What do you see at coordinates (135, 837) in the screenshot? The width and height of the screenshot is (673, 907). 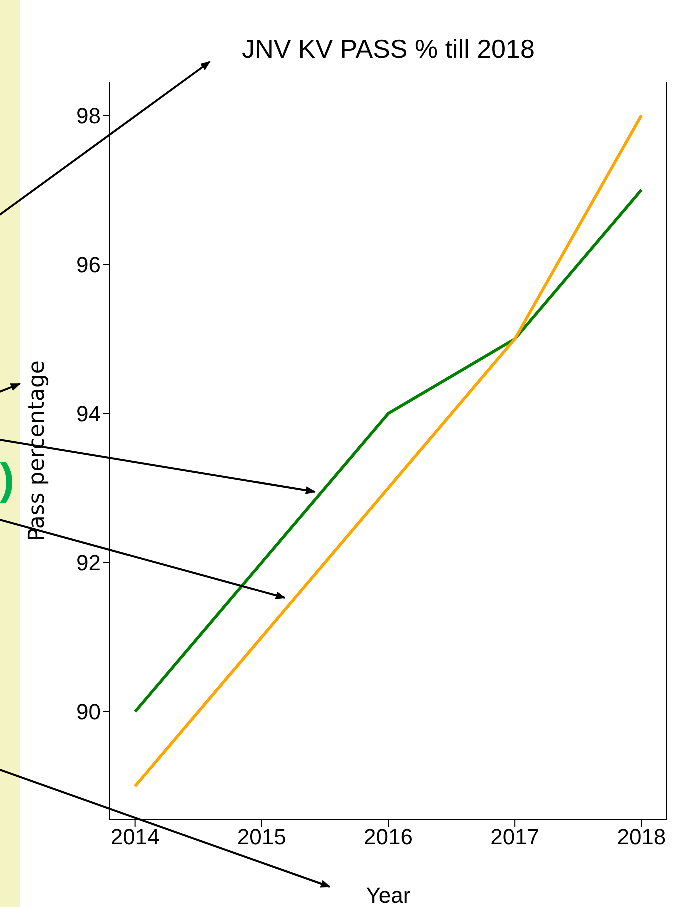 I see `x-tick-label: 2014` at bounding box center [135, 837].